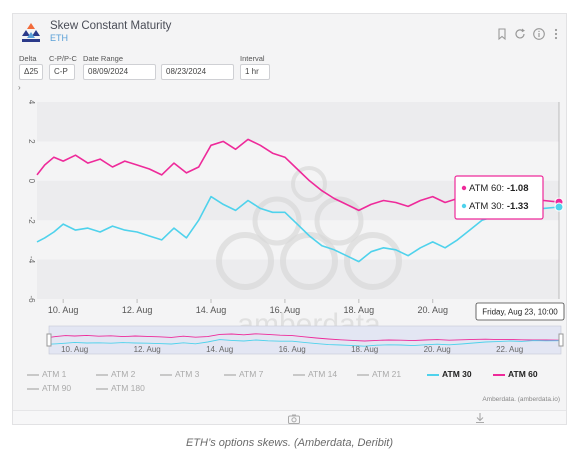  I want to click on date-tooltip-text: Friday, Aug 23, 10:00, so click(520, 312).